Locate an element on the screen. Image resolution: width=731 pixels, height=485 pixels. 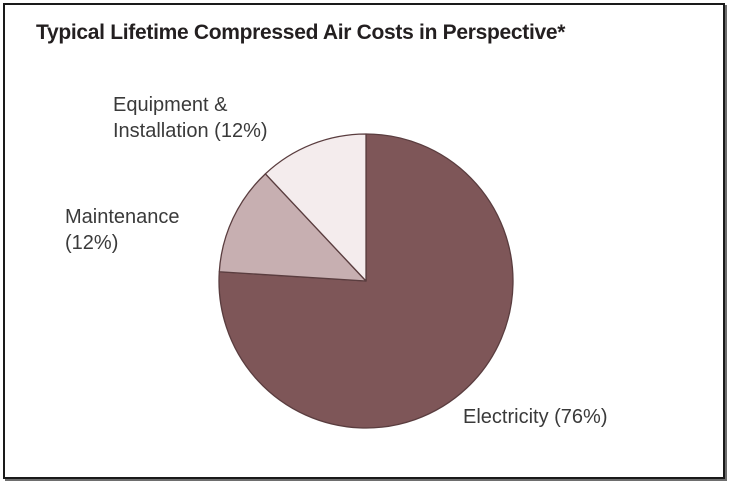
slice-label-maintenance-line-2: (12%) is located at coordinates (92, 243).